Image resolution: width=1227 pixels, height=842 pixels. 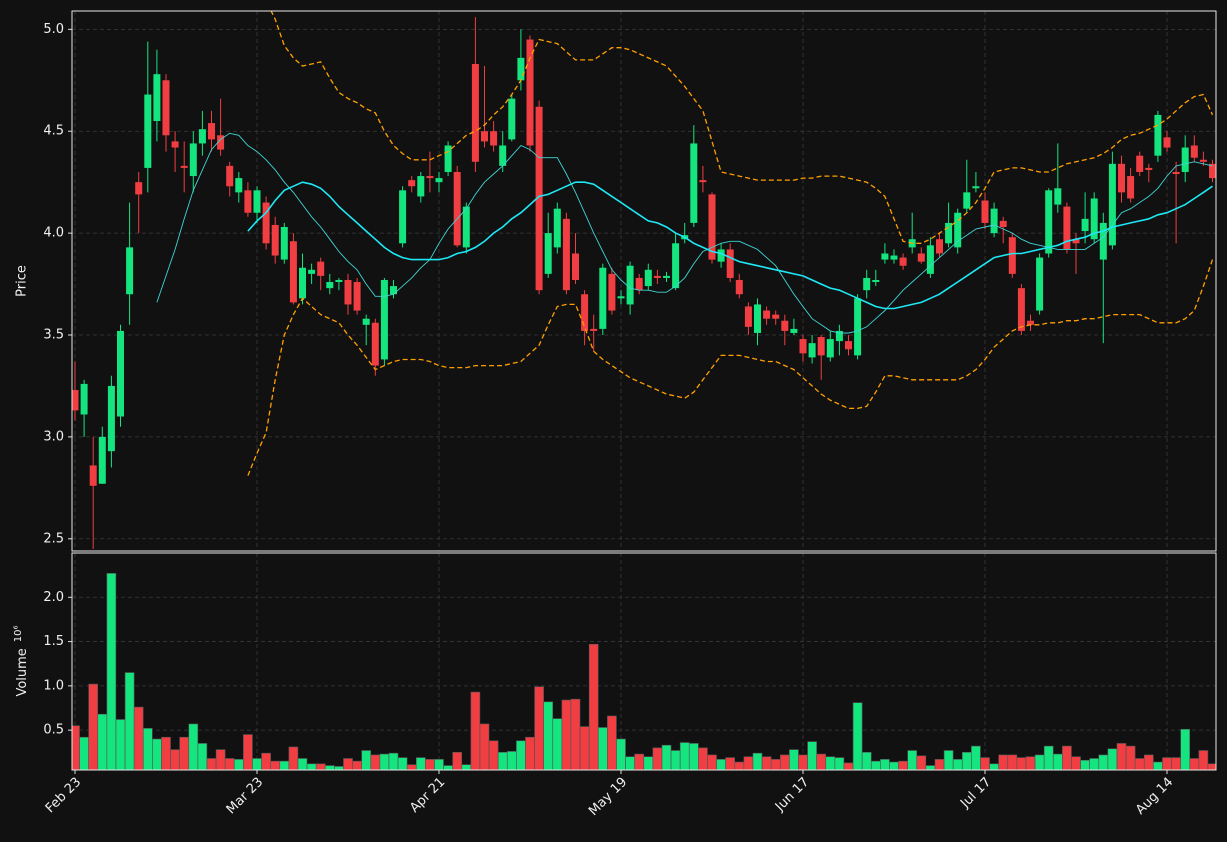 I want to click on y-tick-label: 3.5, so click(x=53, y=335).